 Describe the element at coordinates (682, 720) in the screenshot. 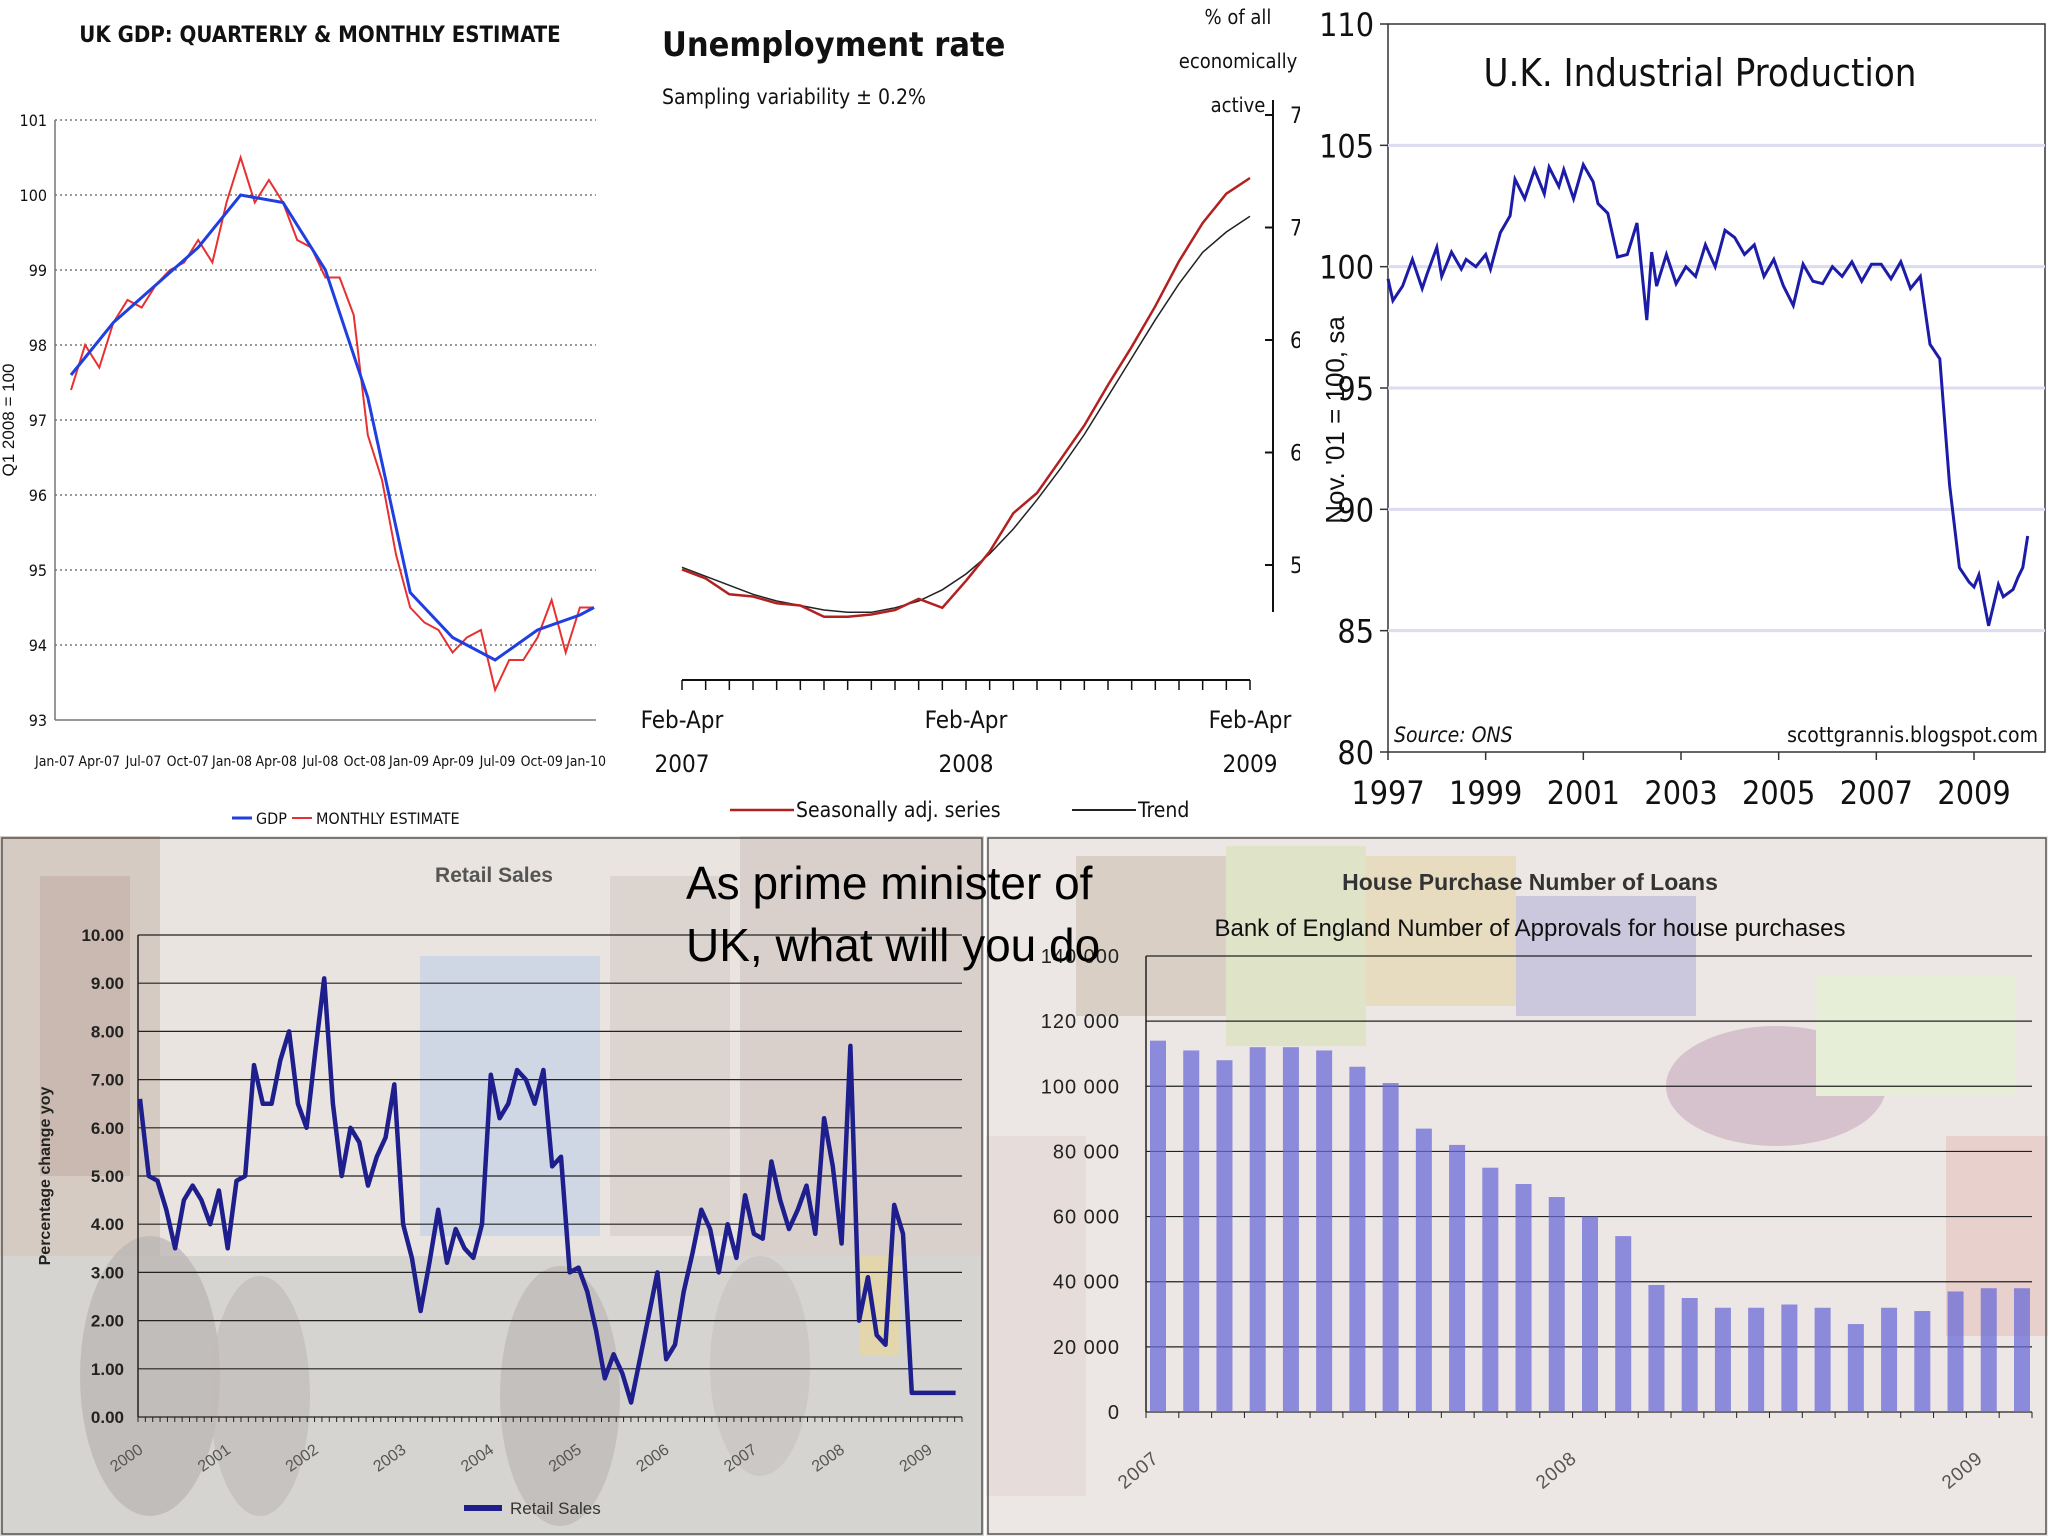

I see `x-tick-label-period: Feb-Apr` at that location.